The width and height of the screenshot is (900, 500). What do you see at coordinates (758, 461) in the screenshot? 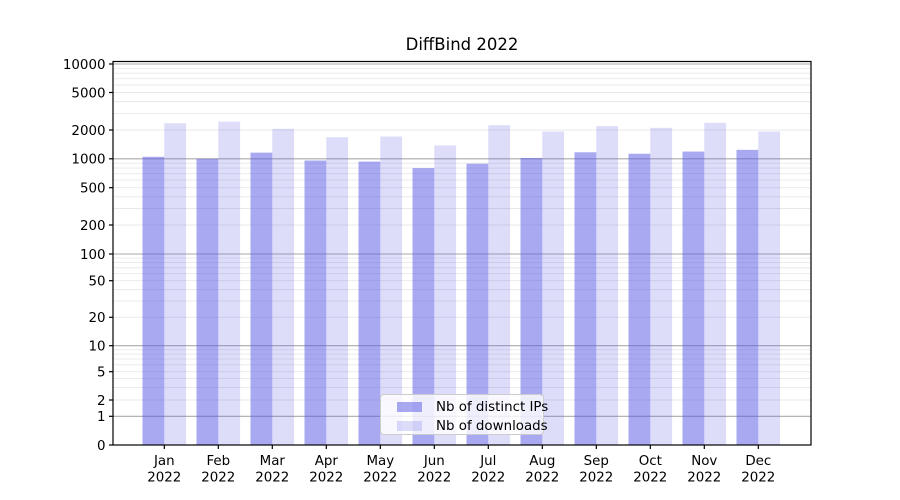
I see `x-tick-label-month: Dec` at bounding box center [758, 461].